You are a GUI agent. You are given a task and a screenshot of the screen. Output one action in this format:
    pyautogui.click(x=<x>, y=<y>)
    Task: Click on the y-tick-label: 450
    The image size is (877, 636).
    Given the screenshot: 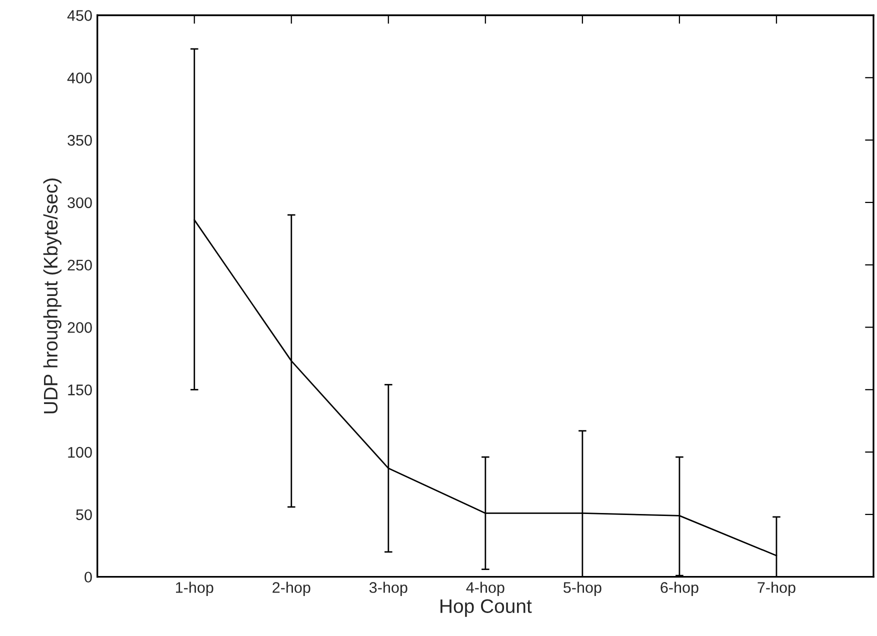 What is the action you would take?
    pyautogui.click(x=79, y=15)
    